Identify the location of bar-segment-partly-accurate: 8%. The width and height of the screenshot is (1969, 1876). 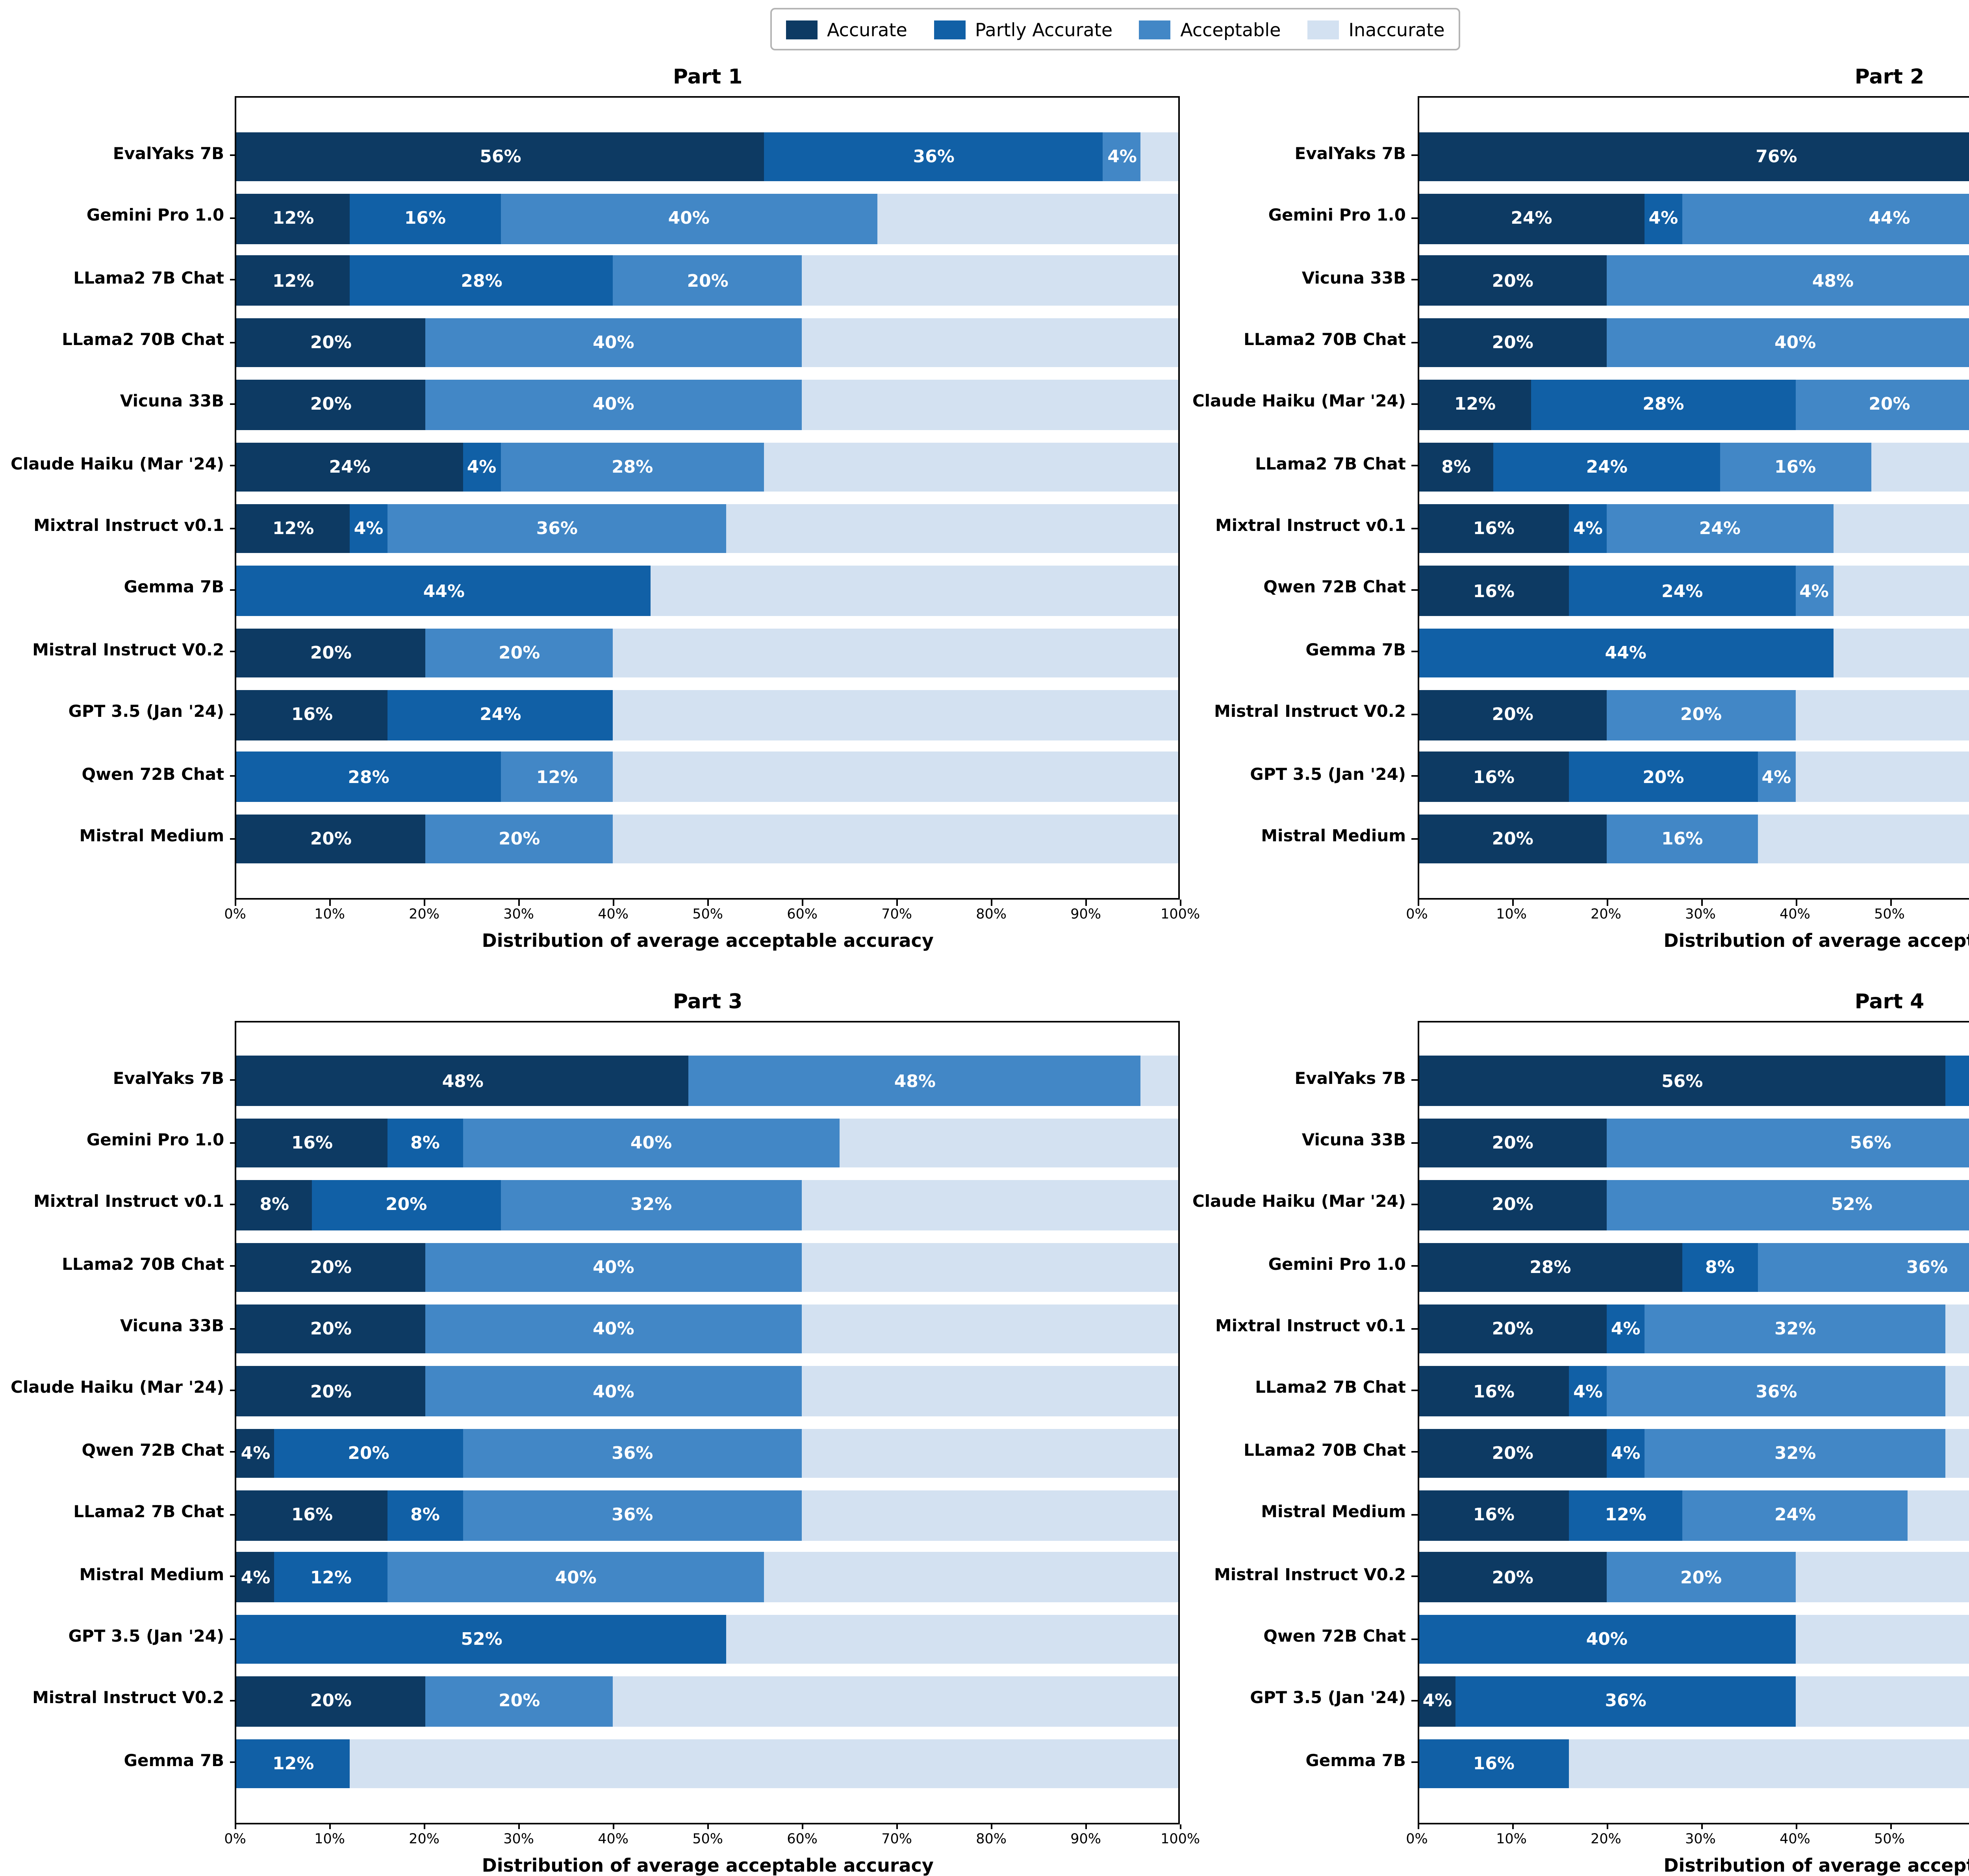
(1720, 1267).